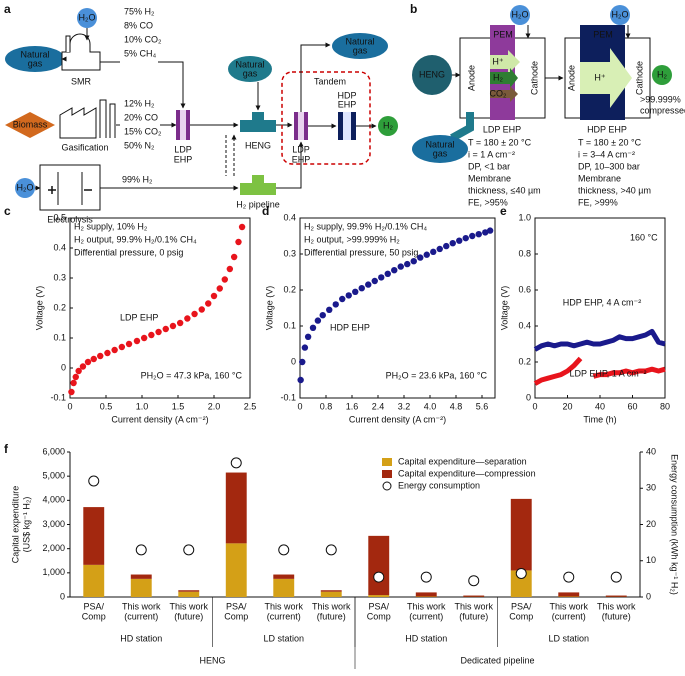  Describe the element at coordinates (212, 660) in the screenshot. I see `supergroup-label: HENG` at that location.